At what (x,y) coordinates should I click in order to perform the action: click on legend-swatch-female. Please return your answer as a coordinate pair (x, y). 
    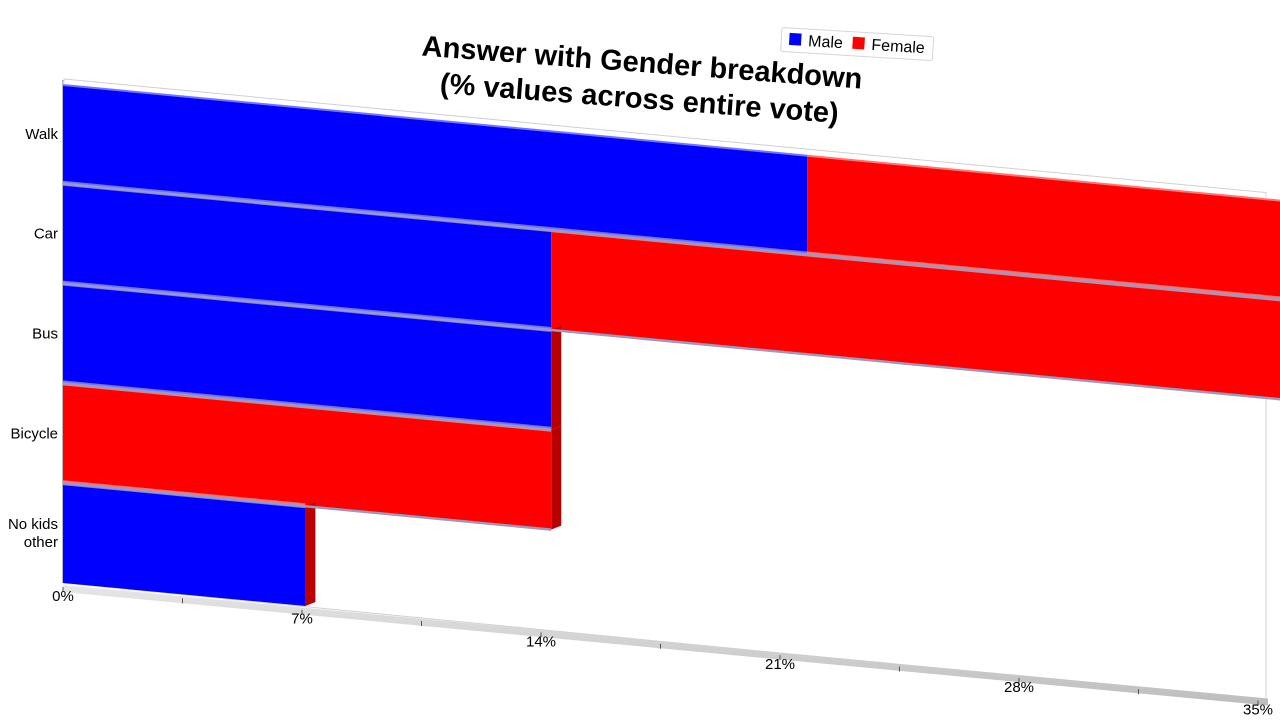
    Looking at the image, I should click on (858, 43).